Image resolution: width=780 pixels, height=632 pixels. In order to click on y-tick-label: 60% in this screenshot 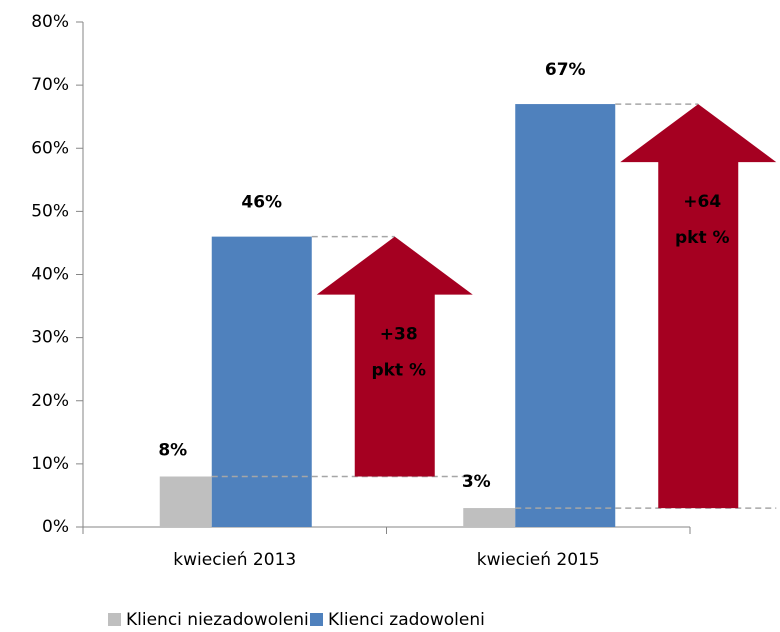, I will do `click(50, 148)`.